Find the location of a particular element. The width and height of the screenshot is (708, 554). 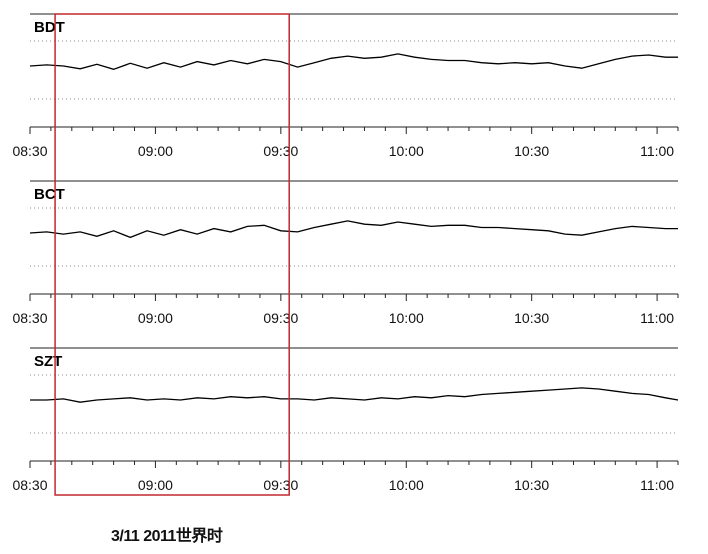

panel-label-szt: SZT is located at coordinates (48, 361).